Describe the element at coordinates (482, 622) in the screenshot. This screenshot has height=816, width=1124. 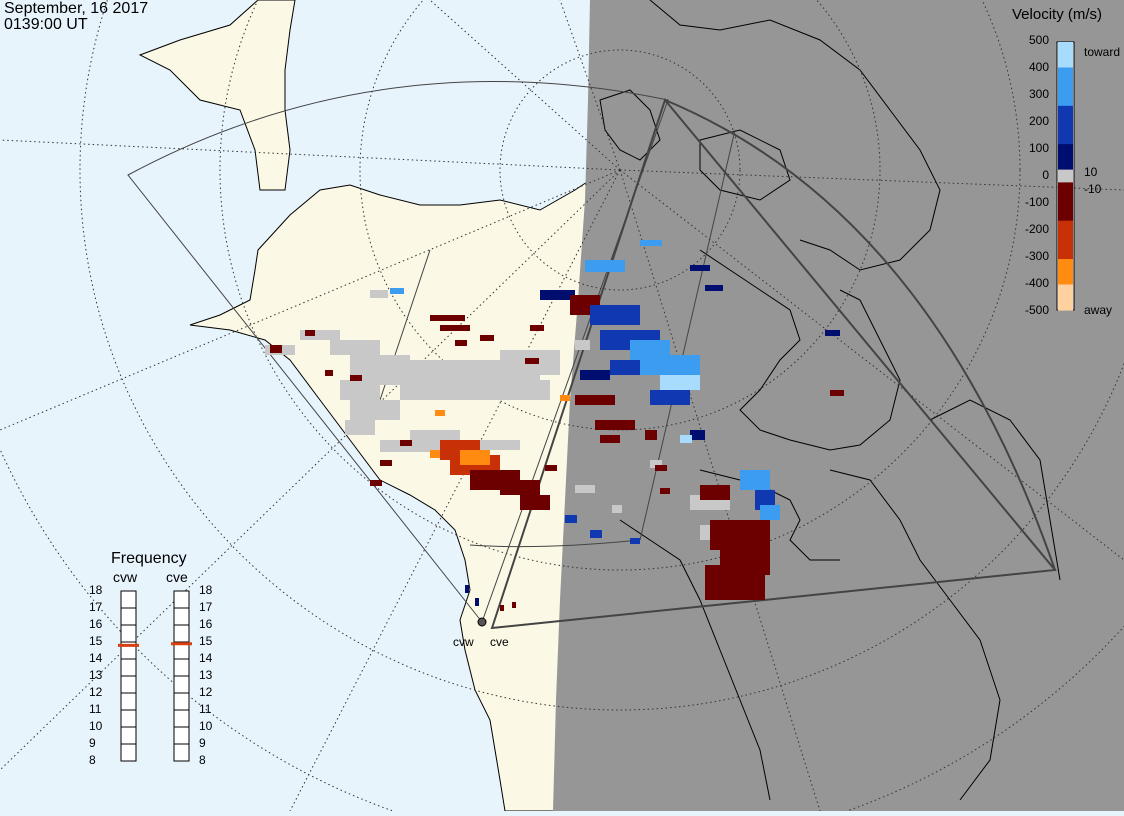
I see `radar-site-marker` at that location.